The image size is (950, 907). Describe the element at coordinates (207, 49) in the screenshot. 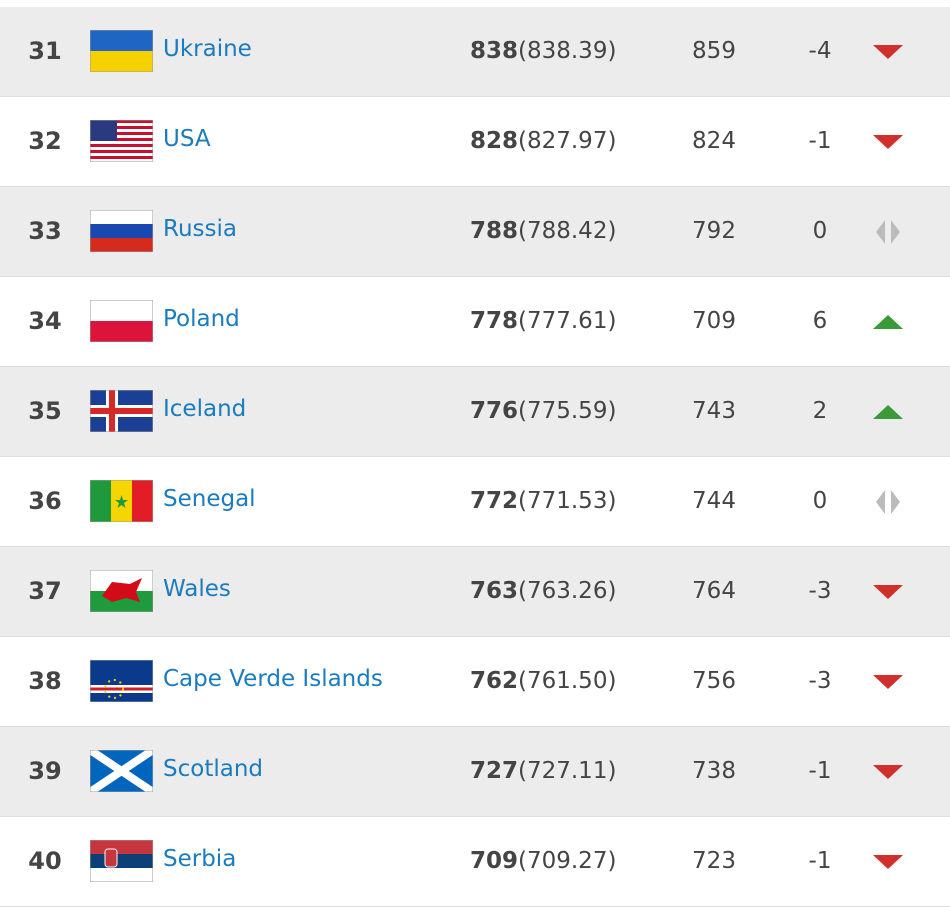

I see `team-name: Ukraine` at that location.